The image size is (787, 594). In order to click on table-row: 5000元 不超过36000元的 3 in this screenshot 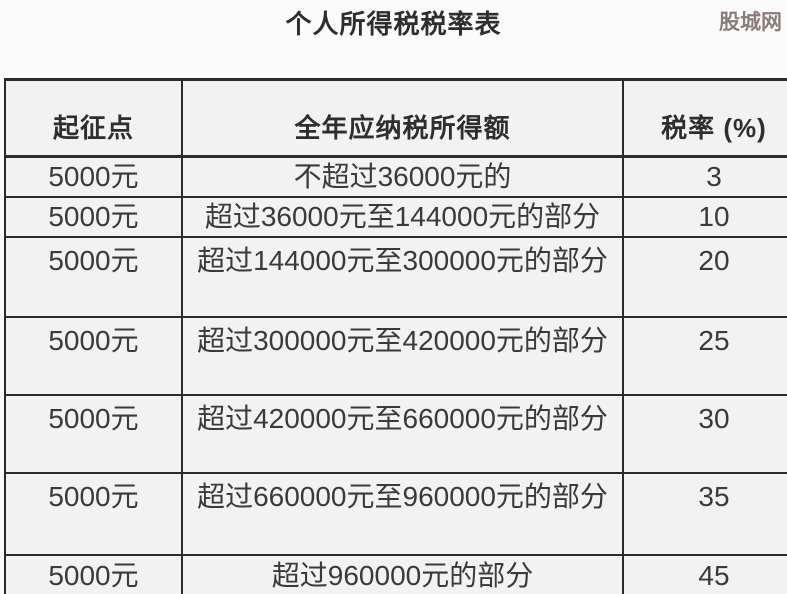, I will do `click(395, 176)`.